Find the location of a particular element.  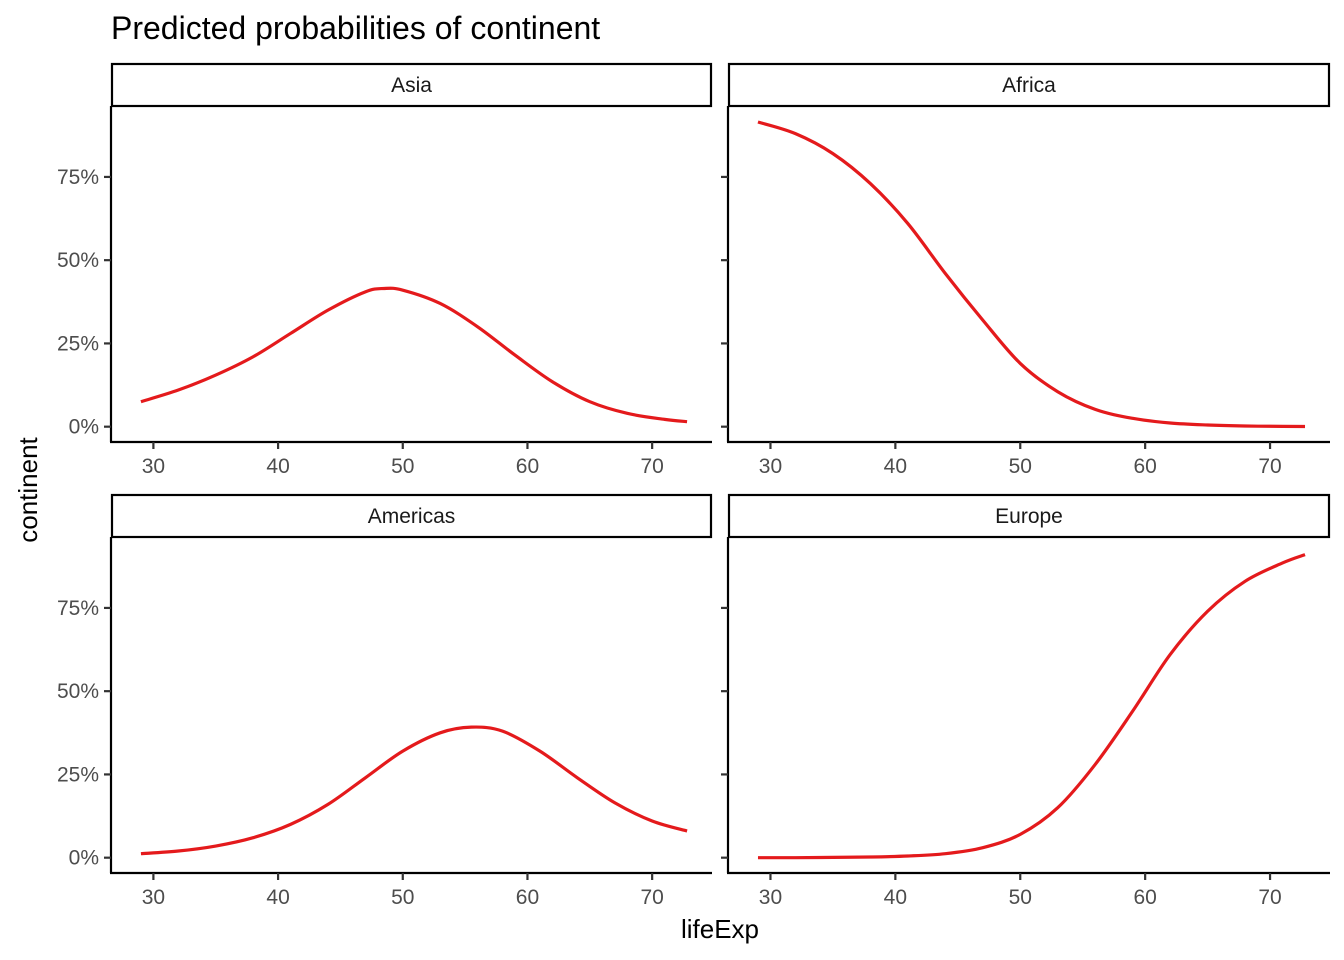

strip-americas is located at coordinates (411, 516).